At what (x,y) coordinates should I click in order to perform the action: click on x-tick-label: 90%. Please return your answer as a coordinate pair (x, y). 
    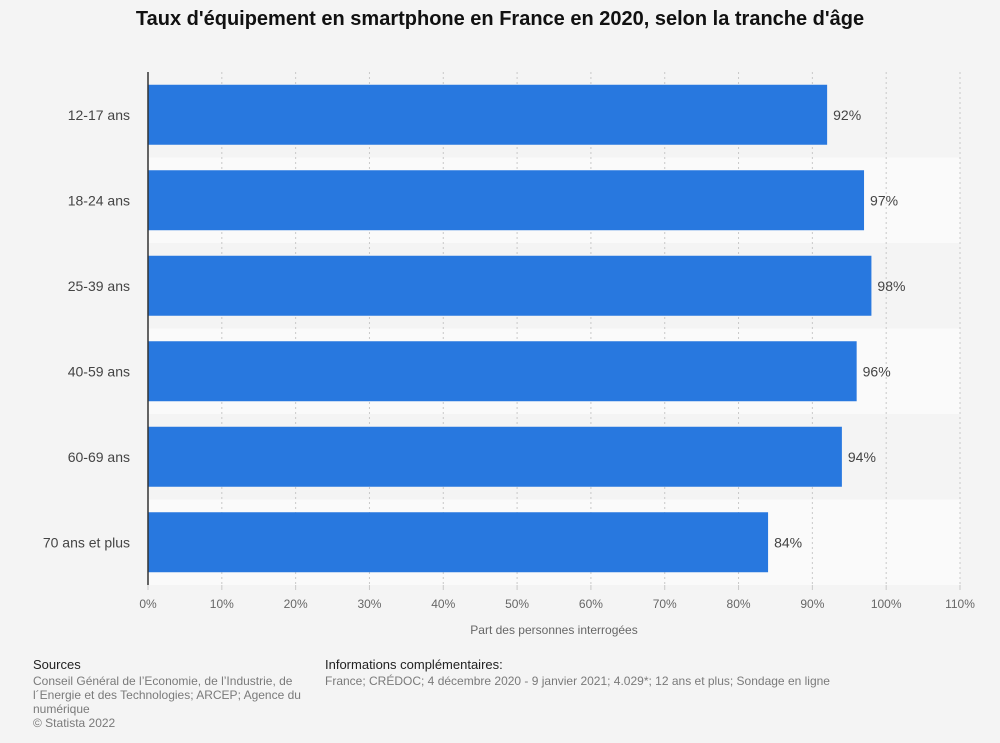
    Looking at the image, I should click on (812, 604).